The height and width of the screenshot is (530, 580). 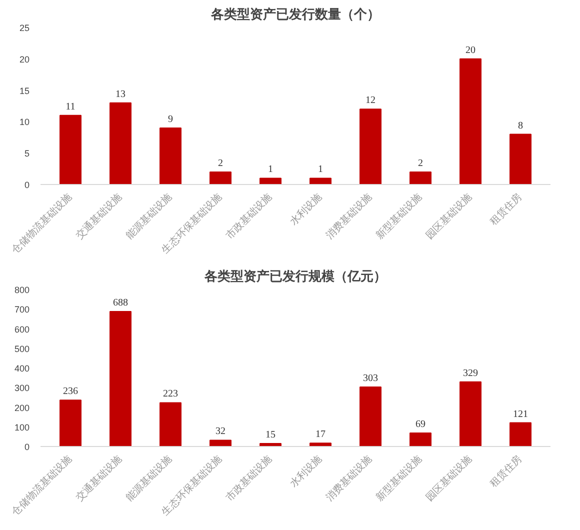 I want to click on chart-title: 各类型资产已发行数量（个）, so click(x=295, y=14).